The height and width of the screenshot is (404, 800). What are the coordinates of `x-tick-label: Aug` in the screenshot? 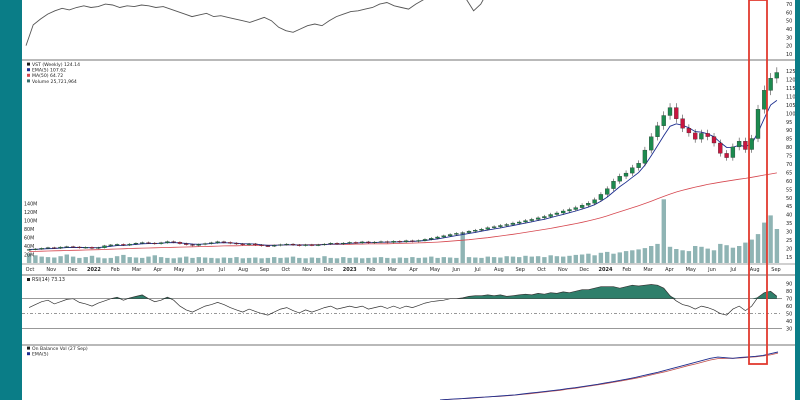 It's located at (755, 270).